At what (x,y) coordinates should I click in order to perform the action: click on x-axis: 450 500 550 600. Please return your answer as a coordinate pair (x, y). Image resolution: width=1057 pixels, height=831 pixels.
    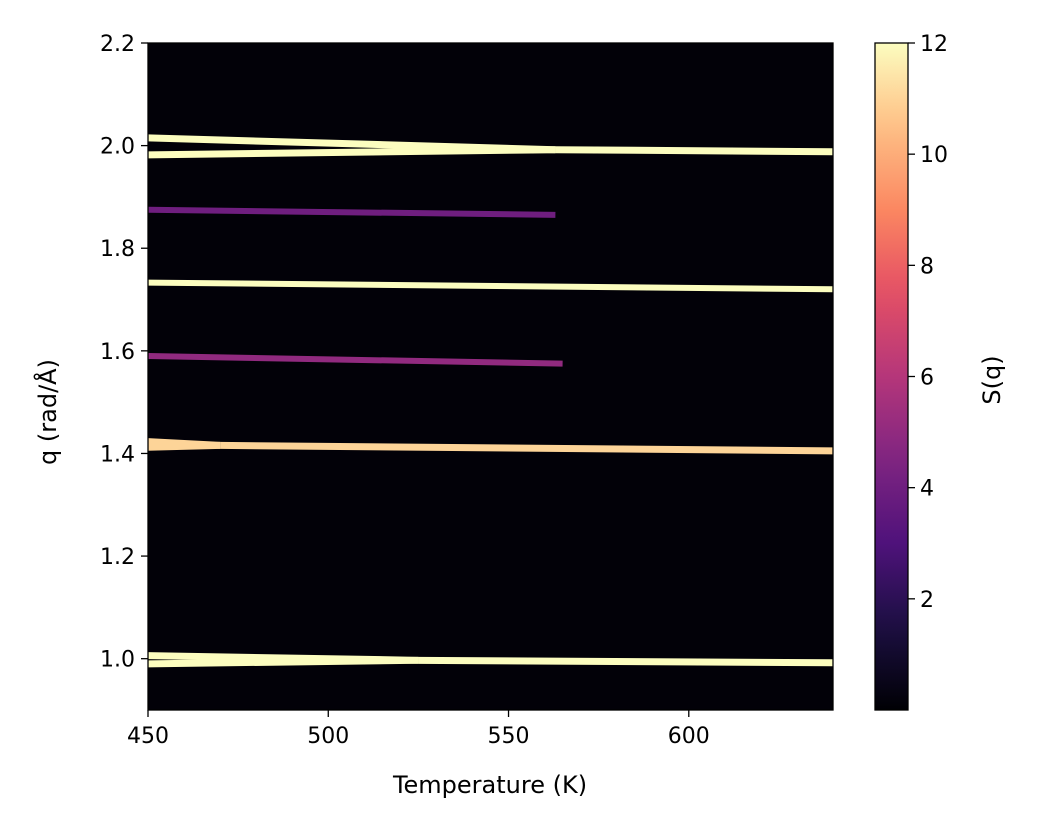
    Looking at the image, I should click on (418, 729).